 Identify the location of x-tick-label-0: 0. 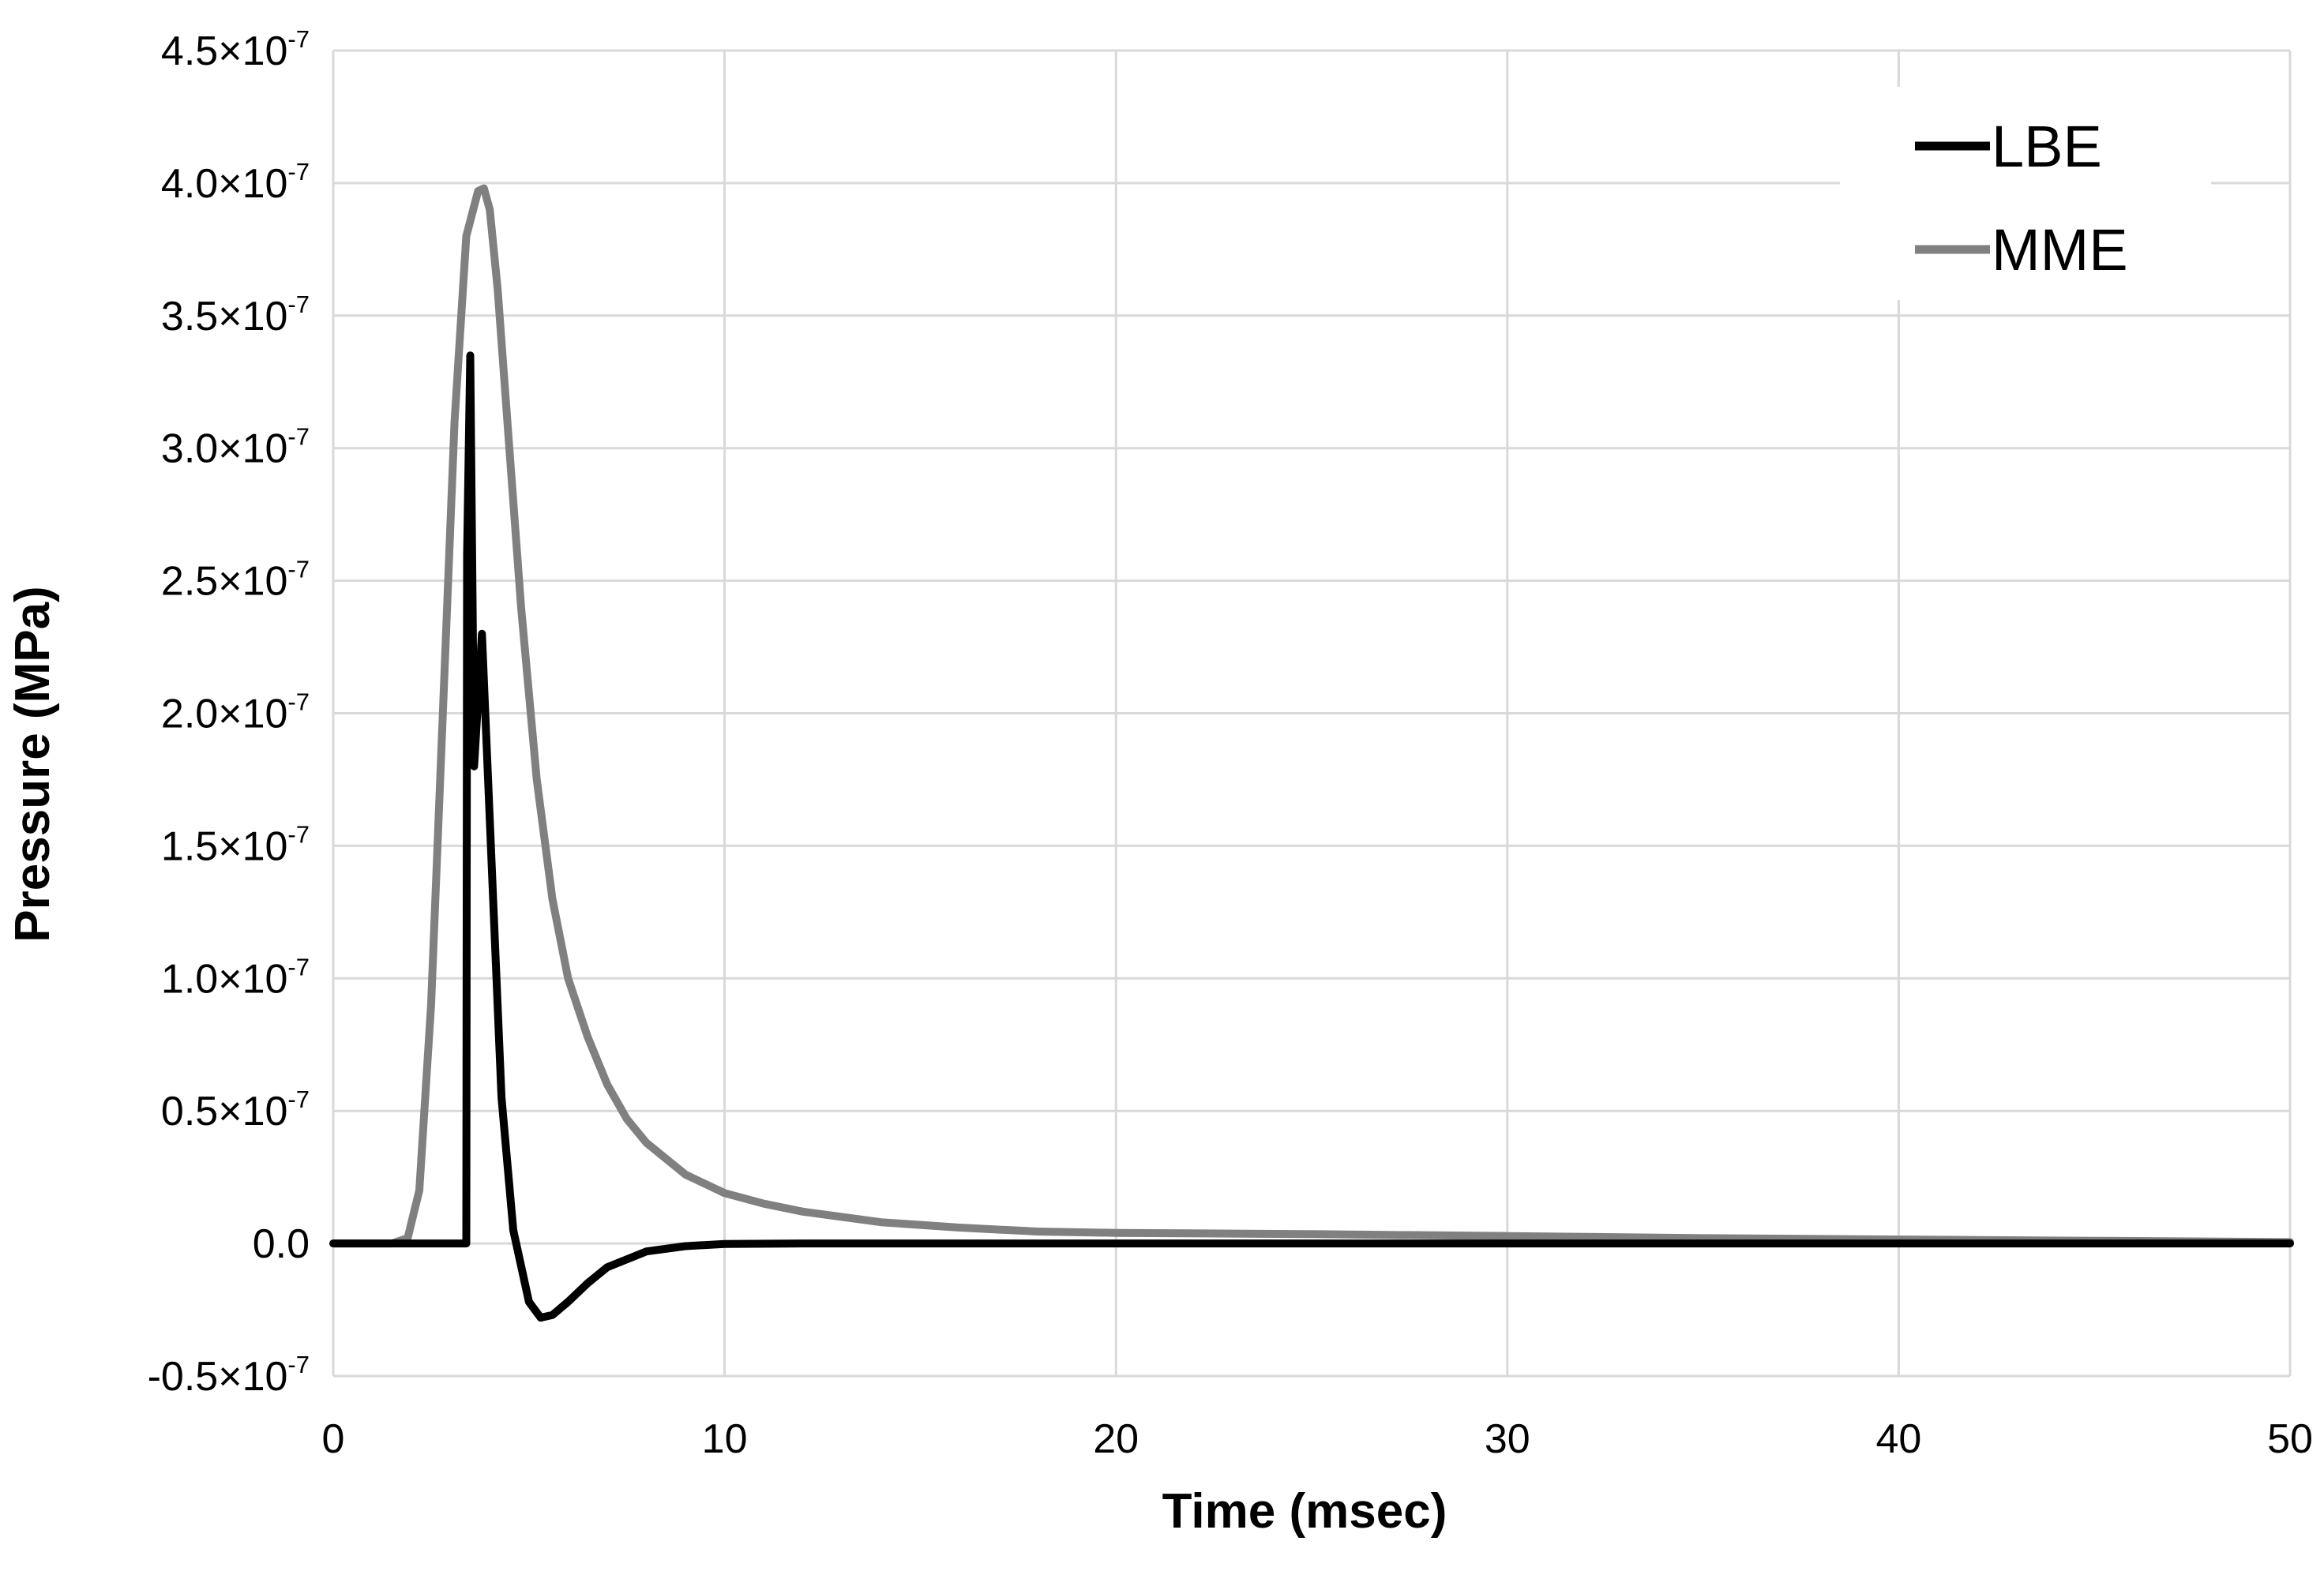
(333, 1439).